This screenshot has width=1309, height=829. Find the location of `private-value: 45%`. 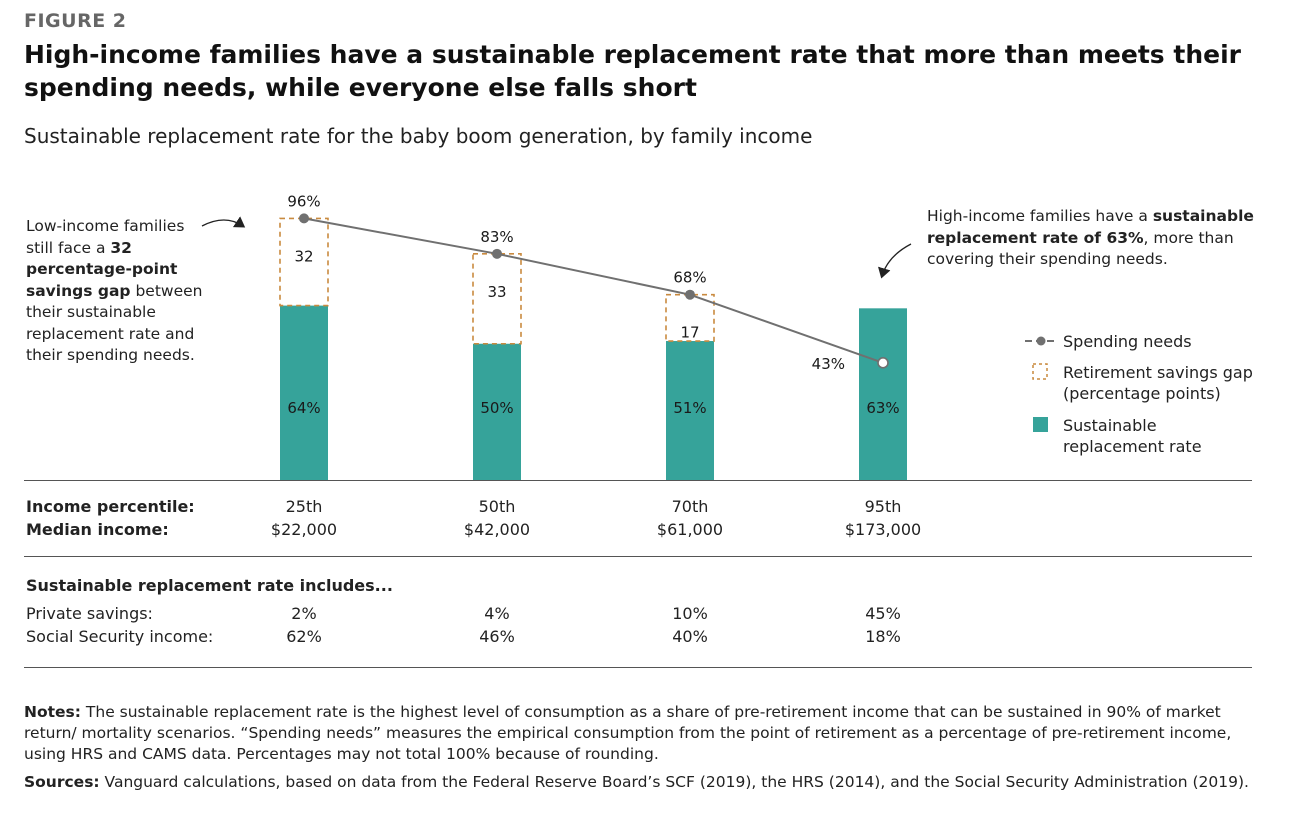

private-value: 45% is located at coordinates (883, 613).